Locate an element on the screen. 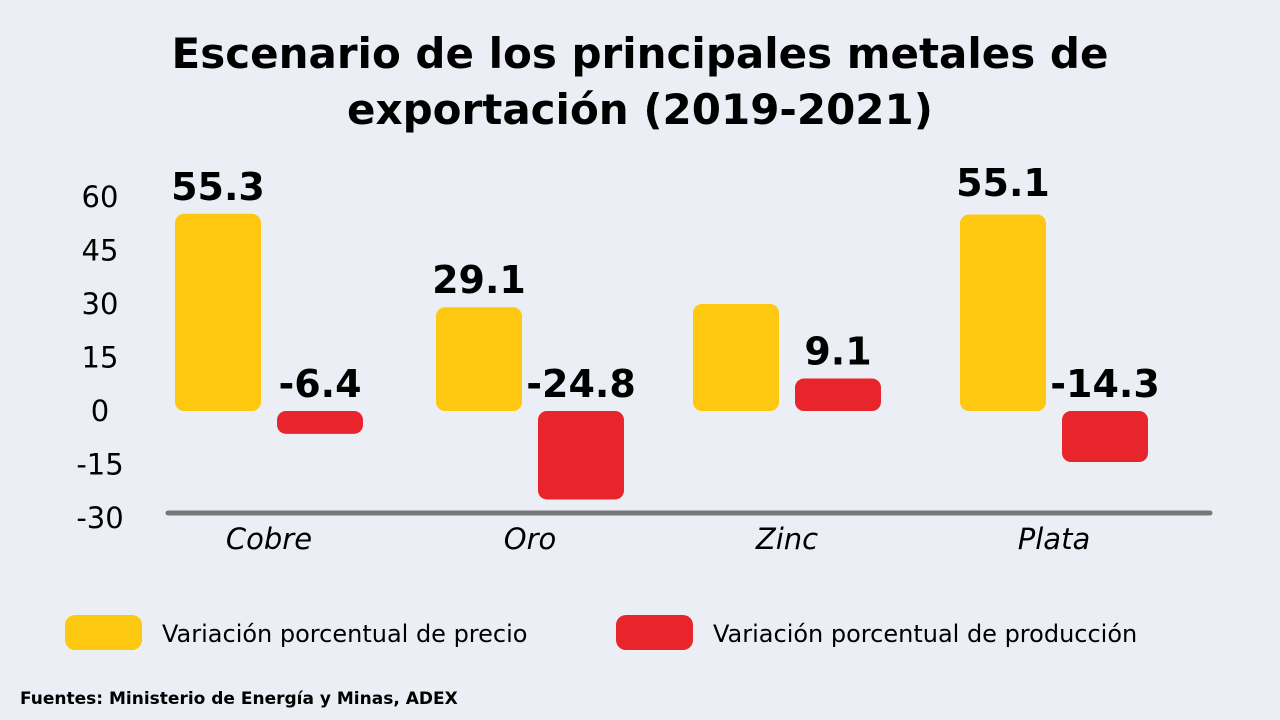 Image resolution: width=1280 pixels, height=720 pixels. category-label-plata: Plata is located at coordinates (1054, 539).